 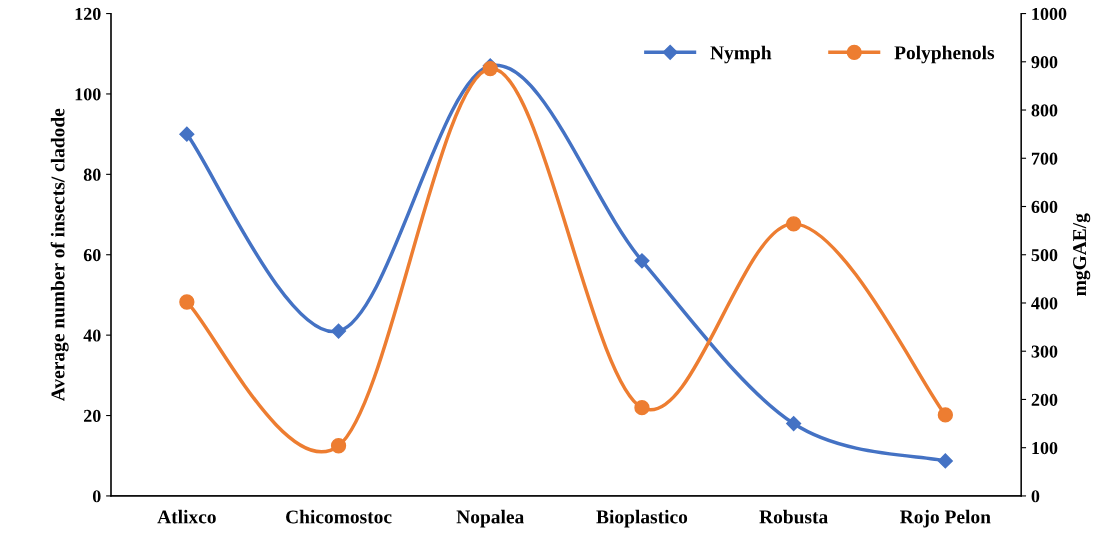 I want to click on y2-tick-label: 700, so click(x=1044, y=158).